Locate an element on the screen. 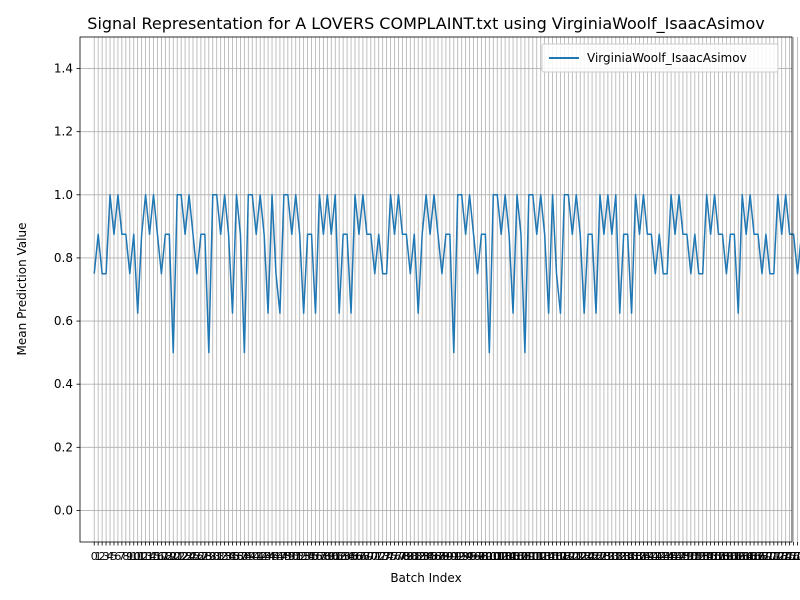 This screenshot has height=600, width=800. x-tick-label: 149 is located at coordinates (682, 556).